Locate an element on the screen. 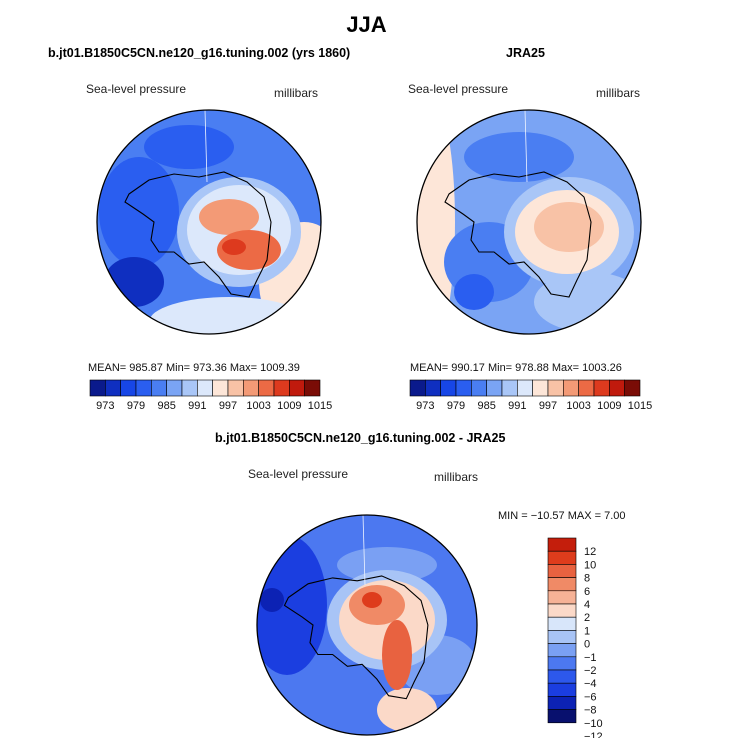  colorbar-tick-label: 0 is located at coordinates (587, 645).